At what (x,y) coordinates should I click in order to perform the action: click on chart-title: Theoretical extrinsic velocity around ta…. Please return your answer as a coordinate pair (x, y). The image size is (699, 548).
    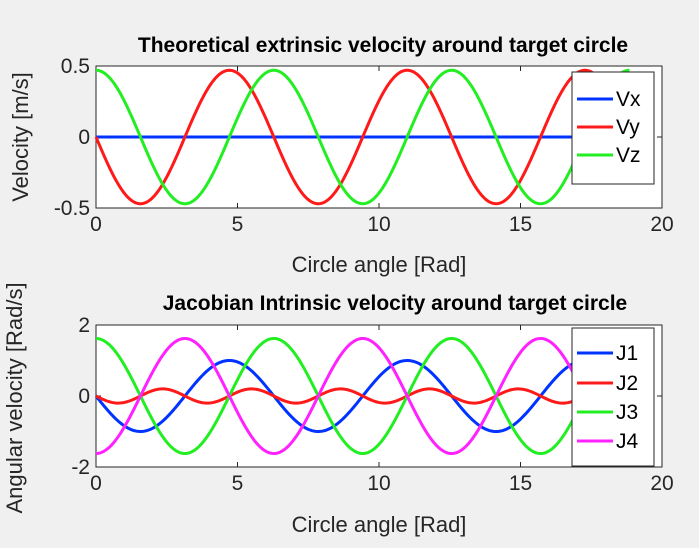
    Looking at the image, I should click on (383, 45).